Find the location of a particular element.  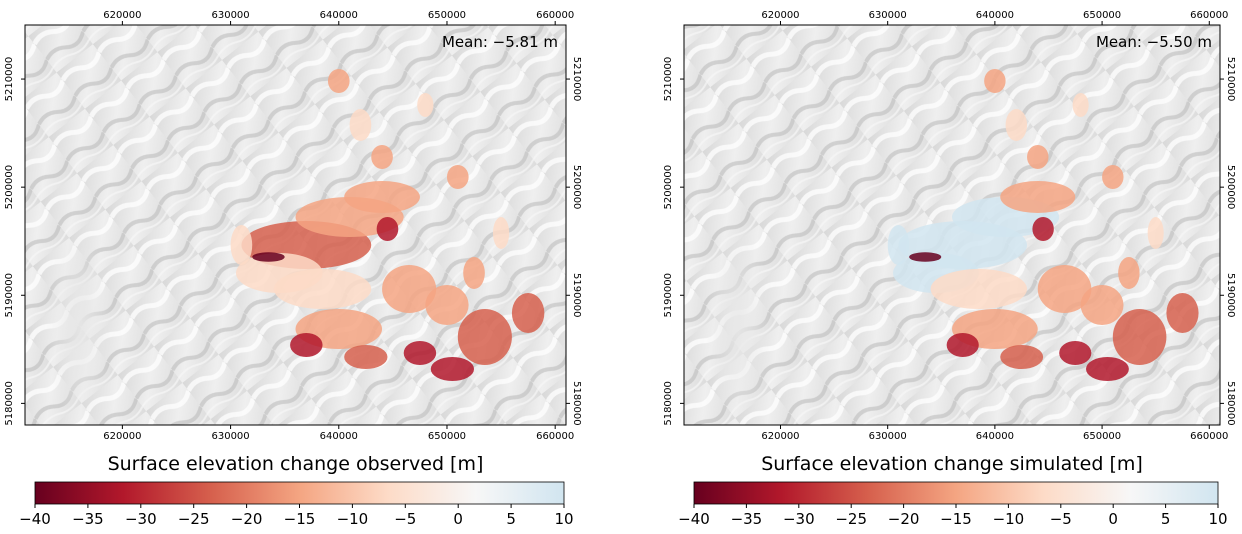

colorbar-tick-label: −40 is located at coordinates (35, 519).